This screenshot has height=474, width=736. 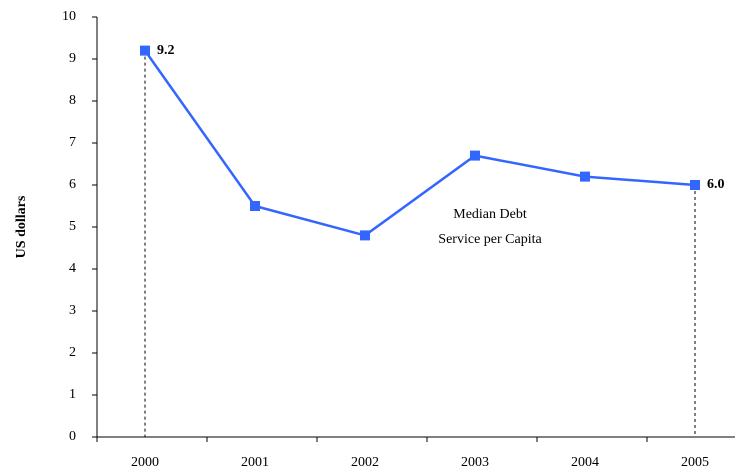 I want to click on y-tick-label: 0, so click(x=72, y=436).